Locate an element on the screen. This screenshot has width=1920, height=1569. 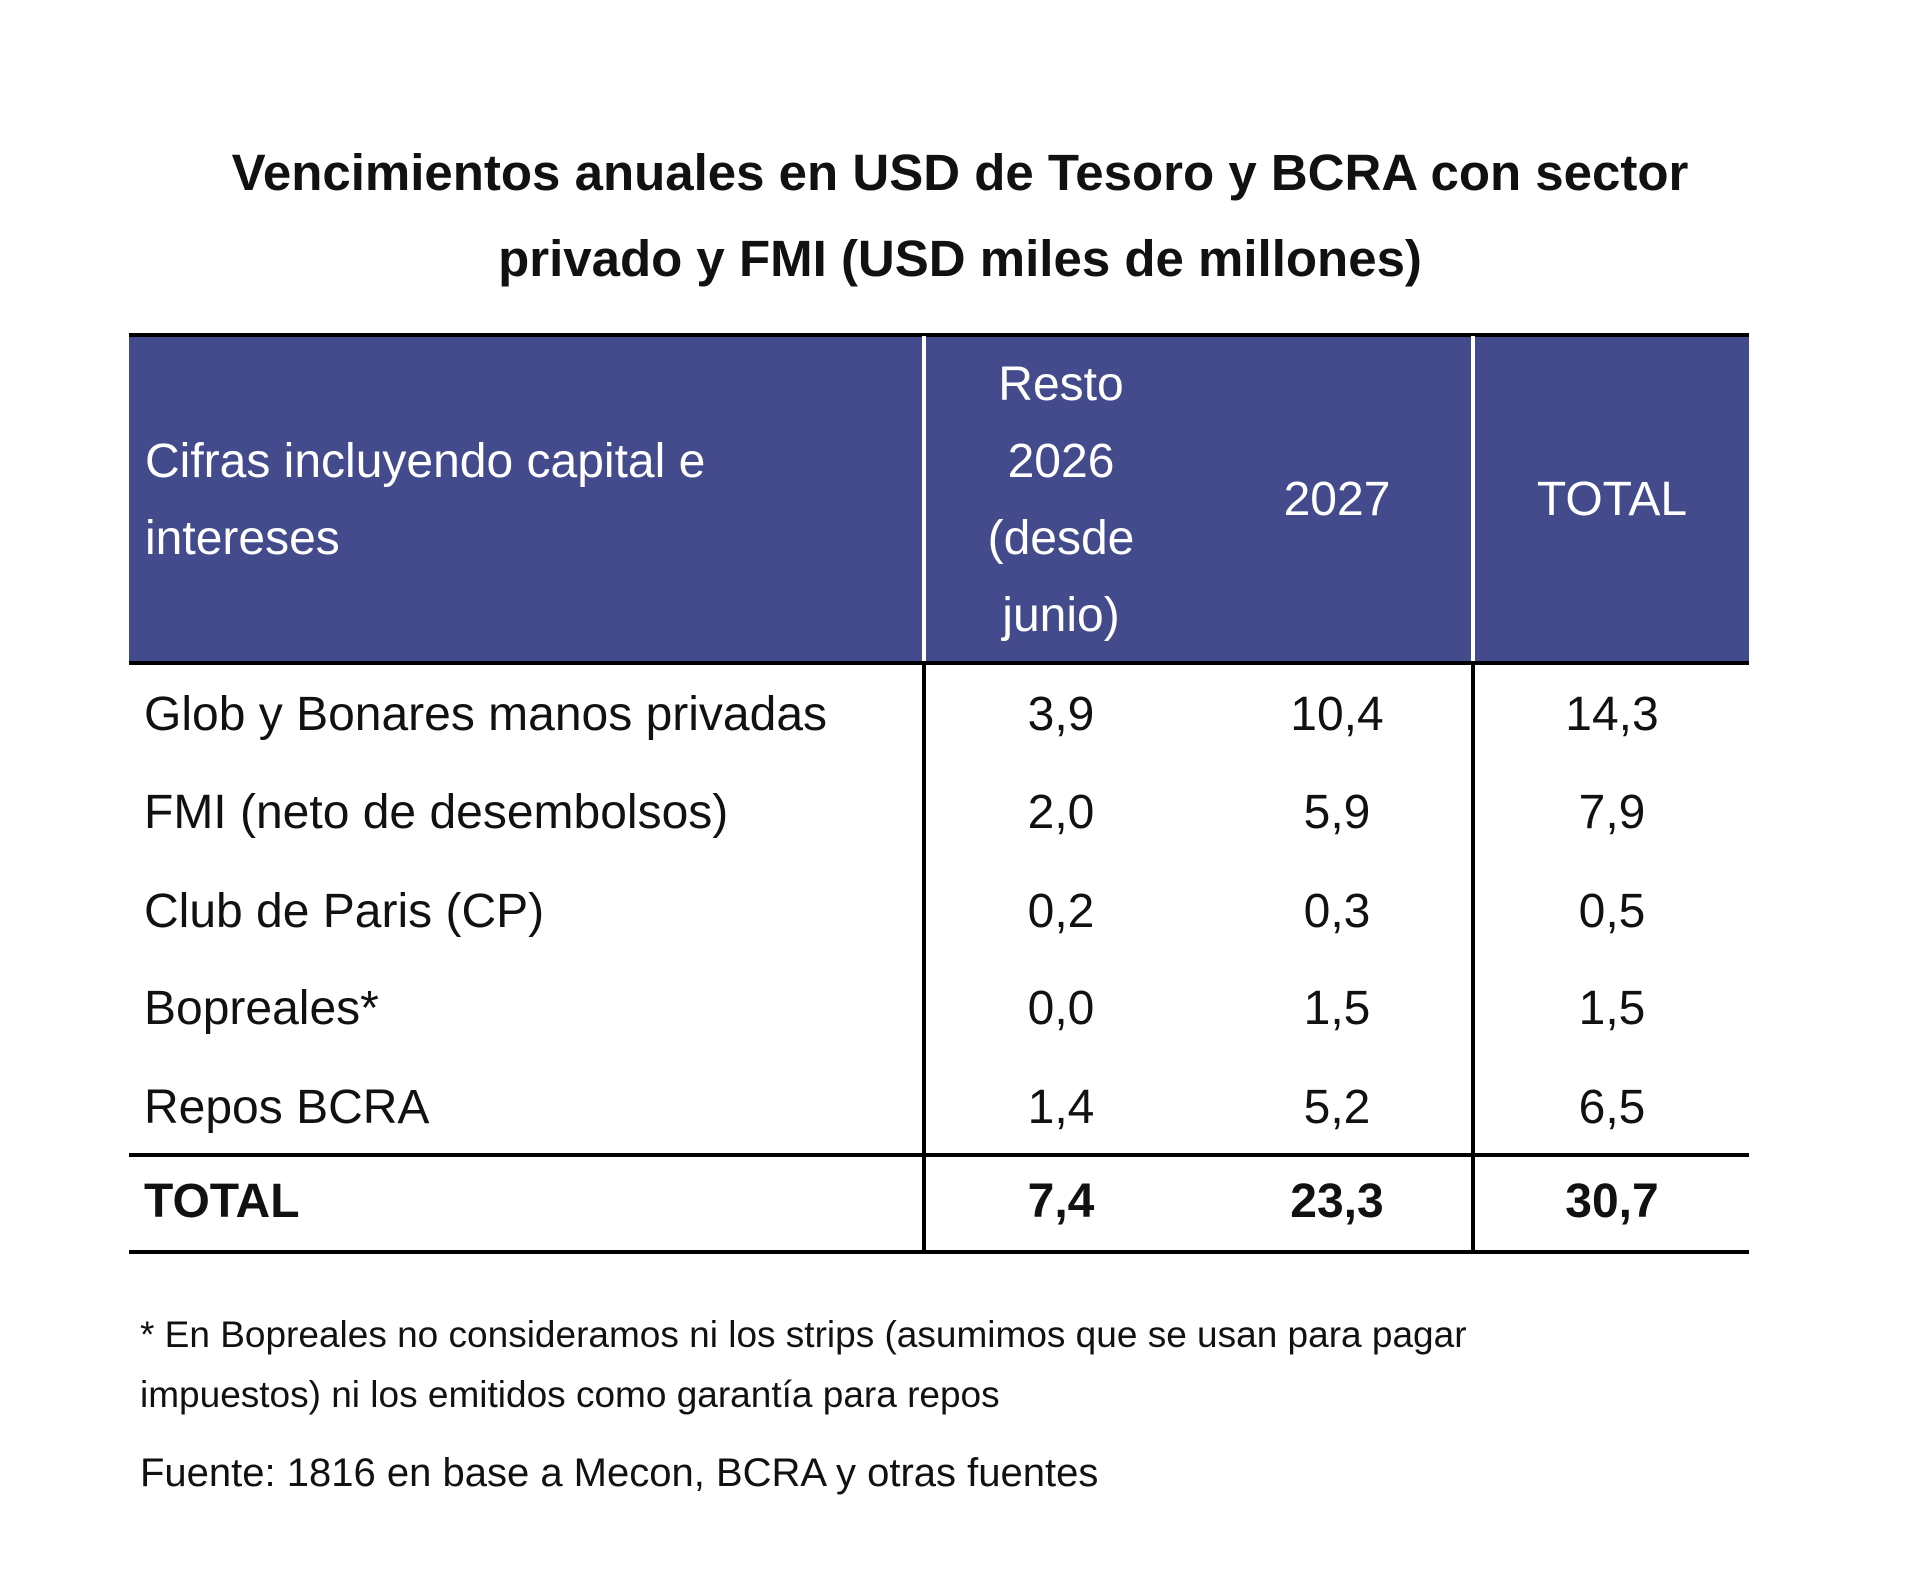
cell-value: 0,3 is located at coordinates (1337, 911).